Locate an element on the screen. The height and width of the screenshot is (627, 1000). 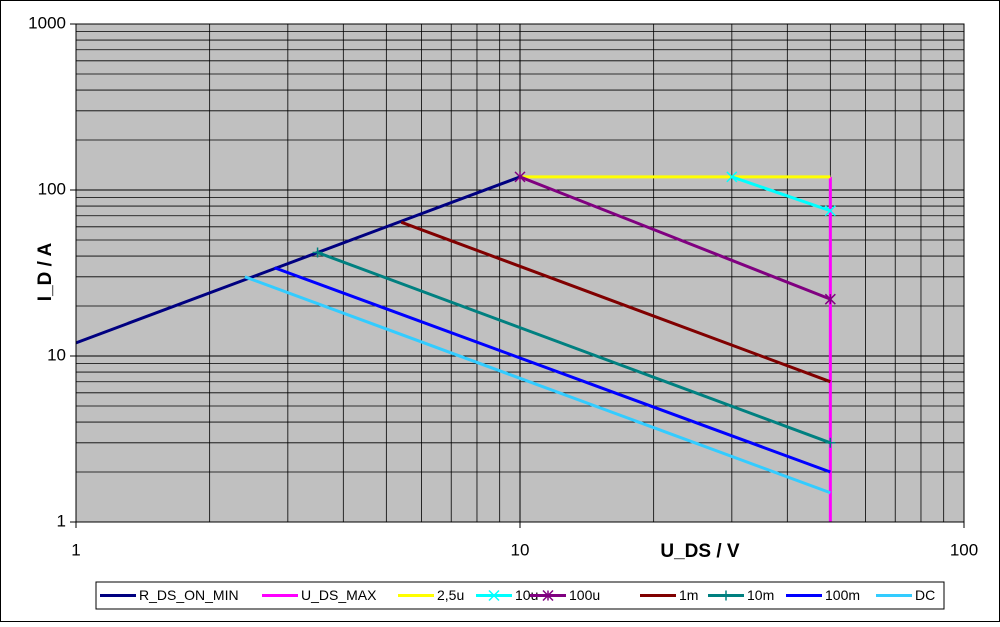
x-tick-label: 100 is located at coordinates (964, 549).